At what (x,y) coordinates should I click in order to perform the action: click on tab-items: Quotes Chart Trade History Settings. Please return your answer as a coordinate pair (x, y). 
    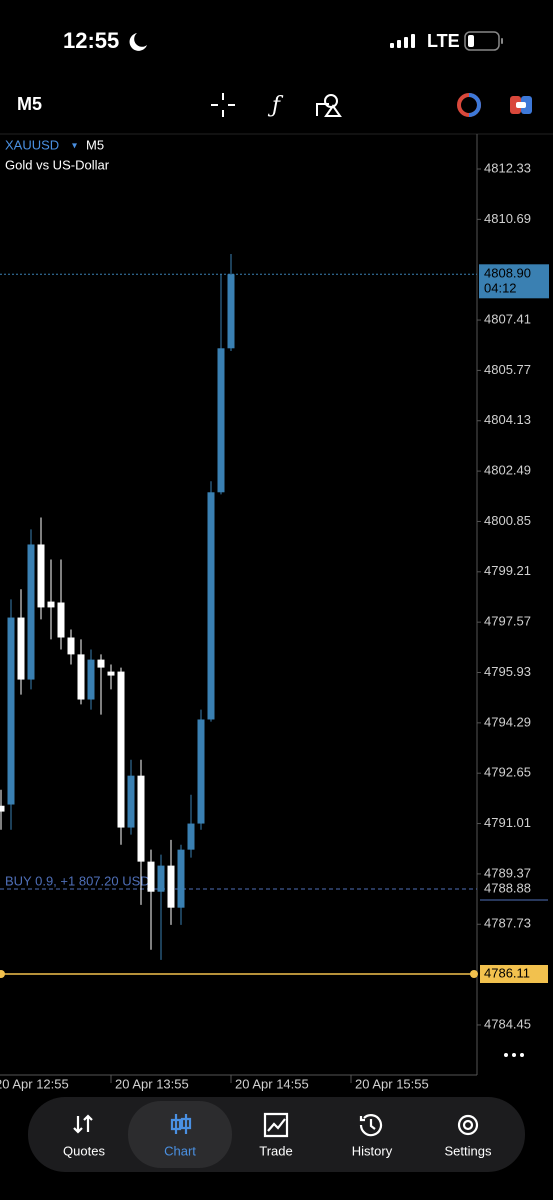
    Looking at the image, I should click on (277, 1134).